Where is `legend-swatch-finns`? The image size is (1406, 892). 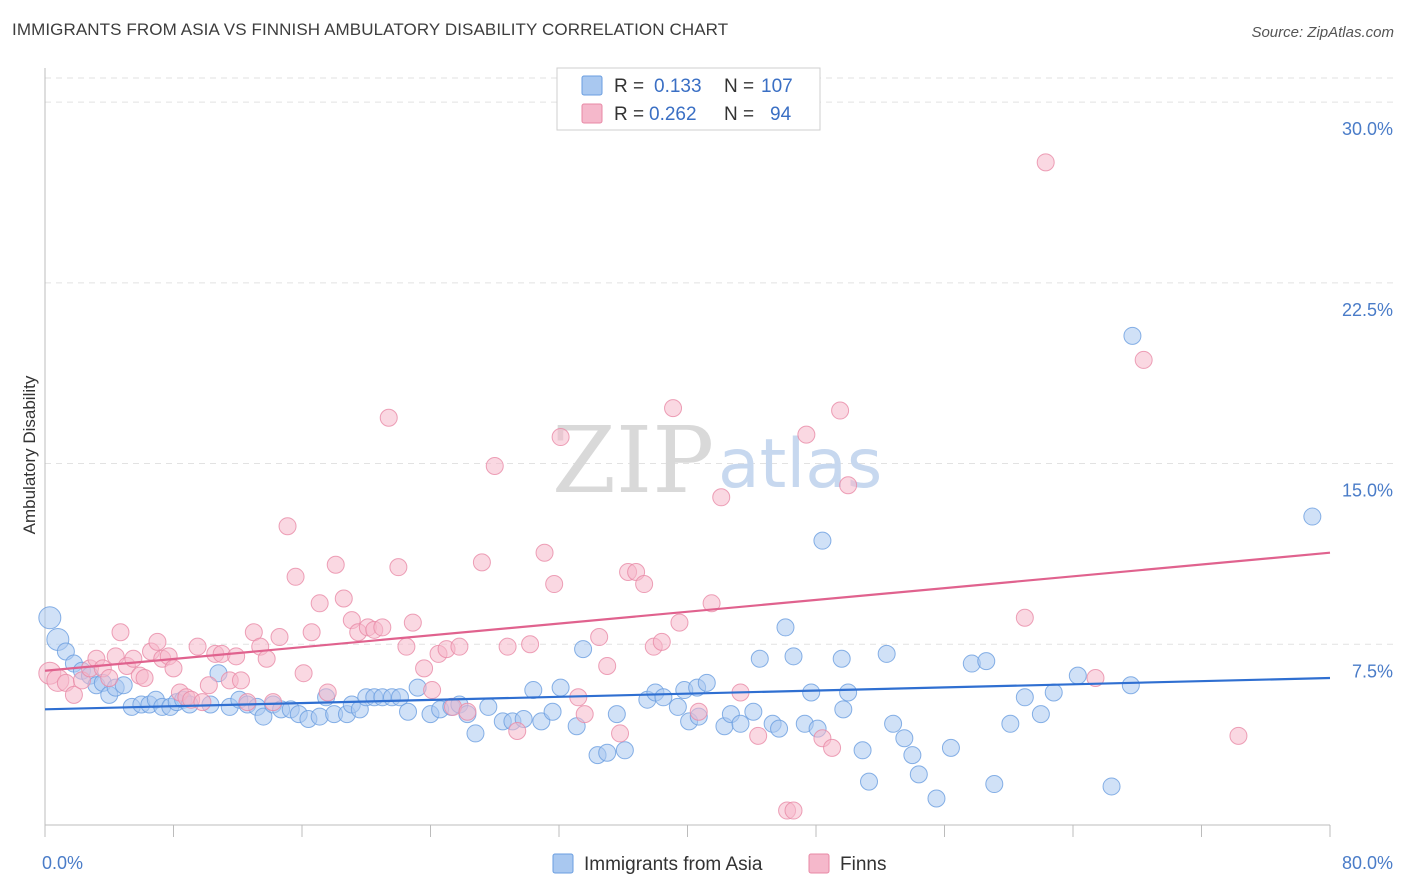 legend-swatch-finns is located at coordinates (592, 113).